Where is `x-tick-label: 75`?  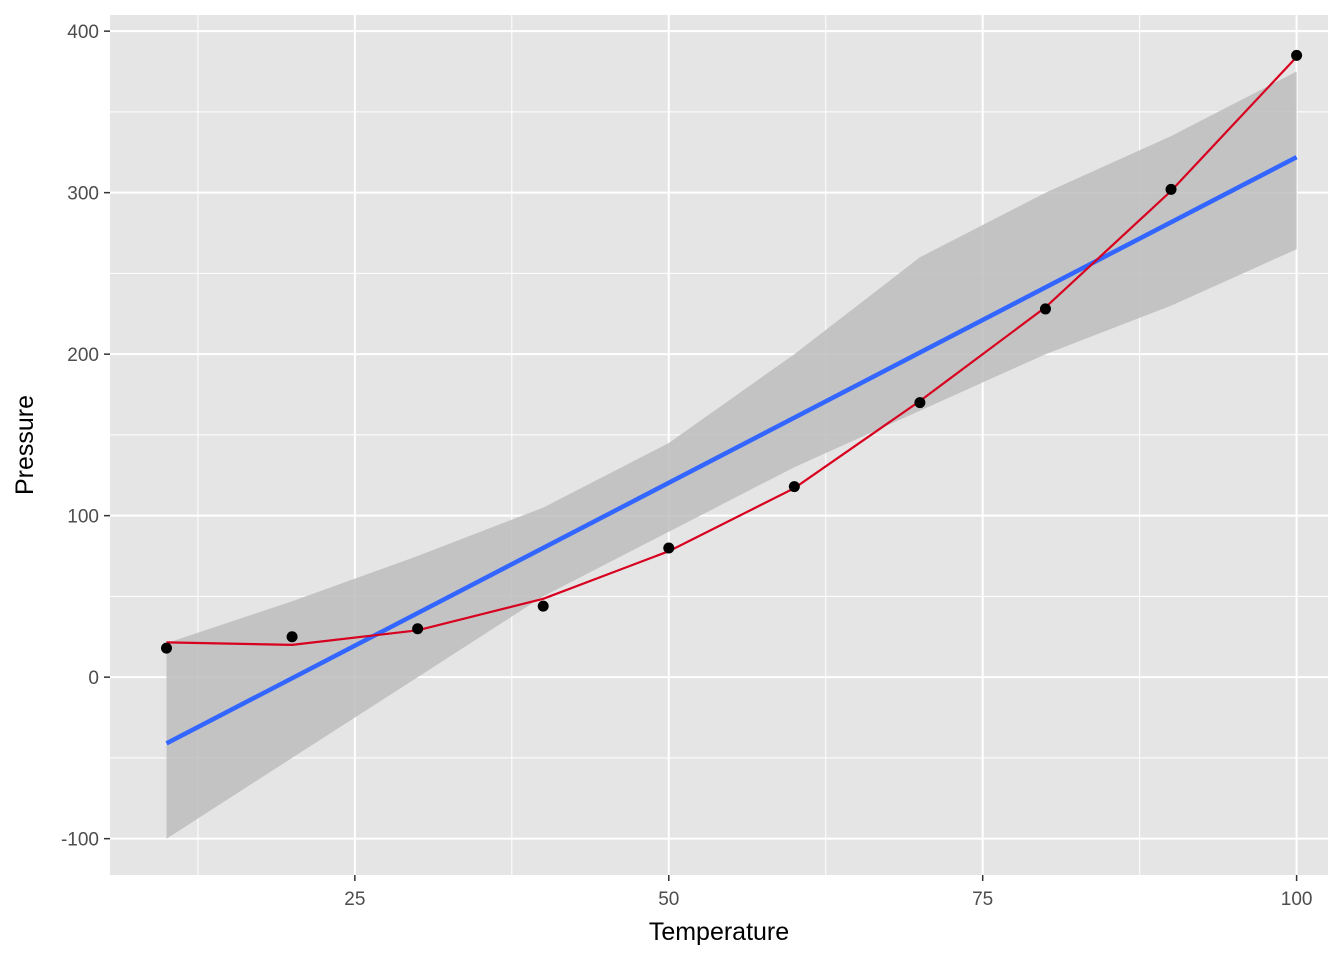
x-tick-label: 75 is located at coordinates (982, 899).